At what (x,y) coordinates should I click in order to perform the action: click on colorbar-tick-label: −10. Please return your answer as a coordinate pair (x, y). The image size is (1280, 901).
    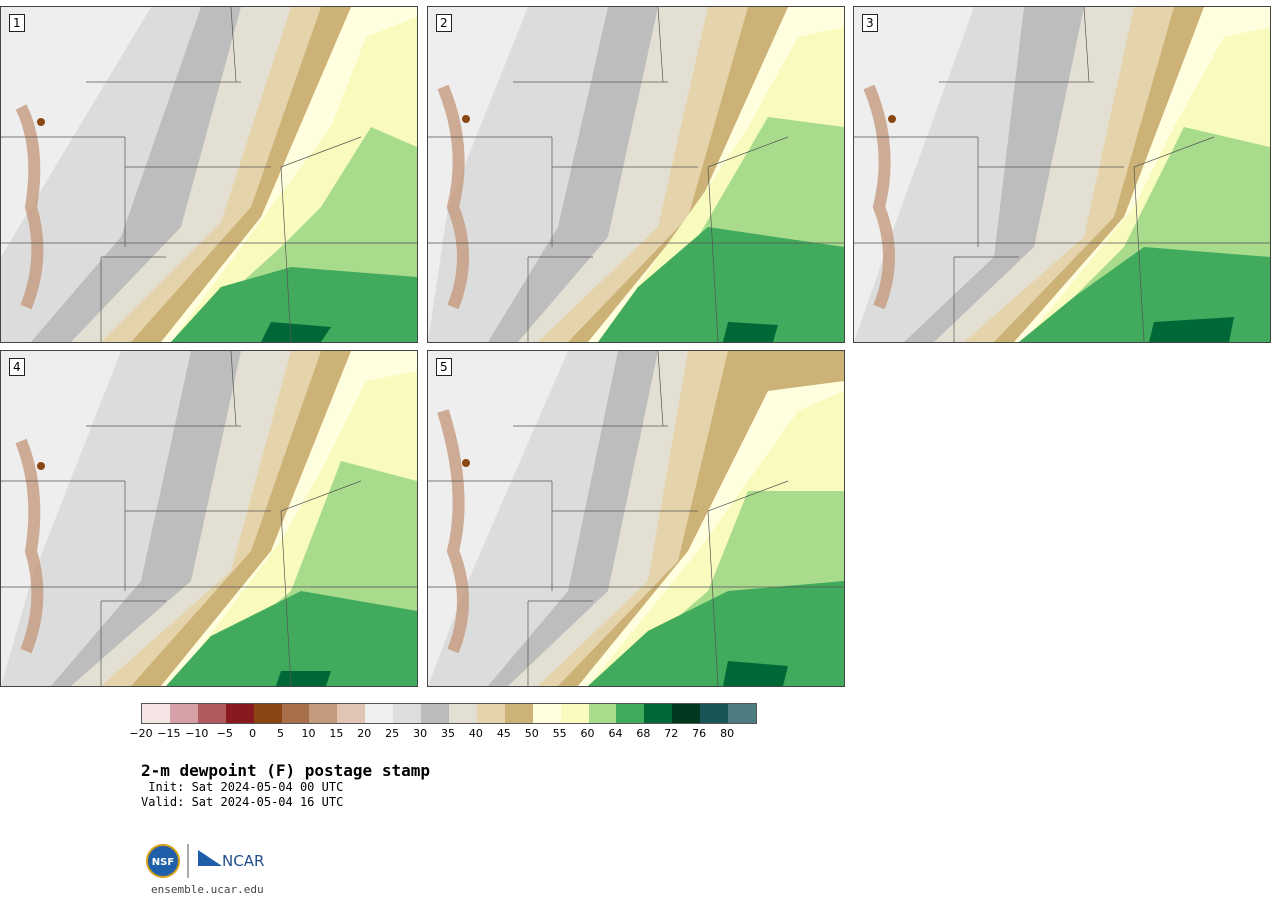
    Looking at the image, I should click on (197, 733).